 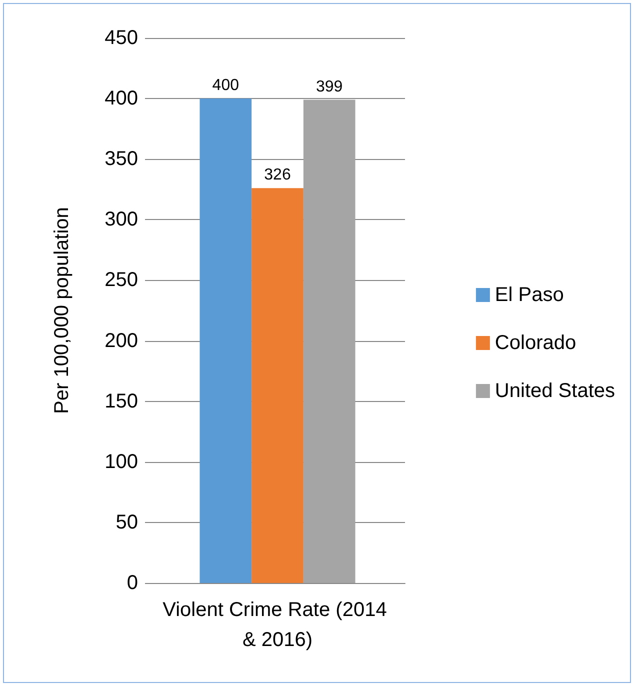 What do you see at coordinates (121, 38) in the screenshot?
I see `y-tick-label: 450` at bounding box center [121, 38].